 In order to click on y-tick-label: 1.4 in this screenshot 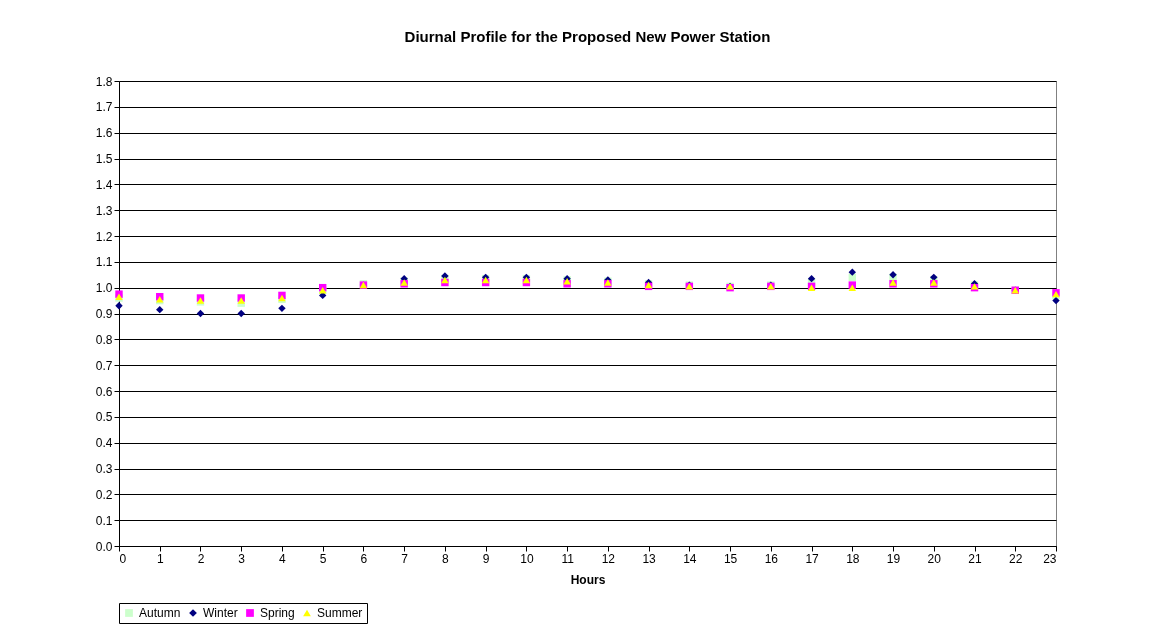, I will do `click(104, 184)`.